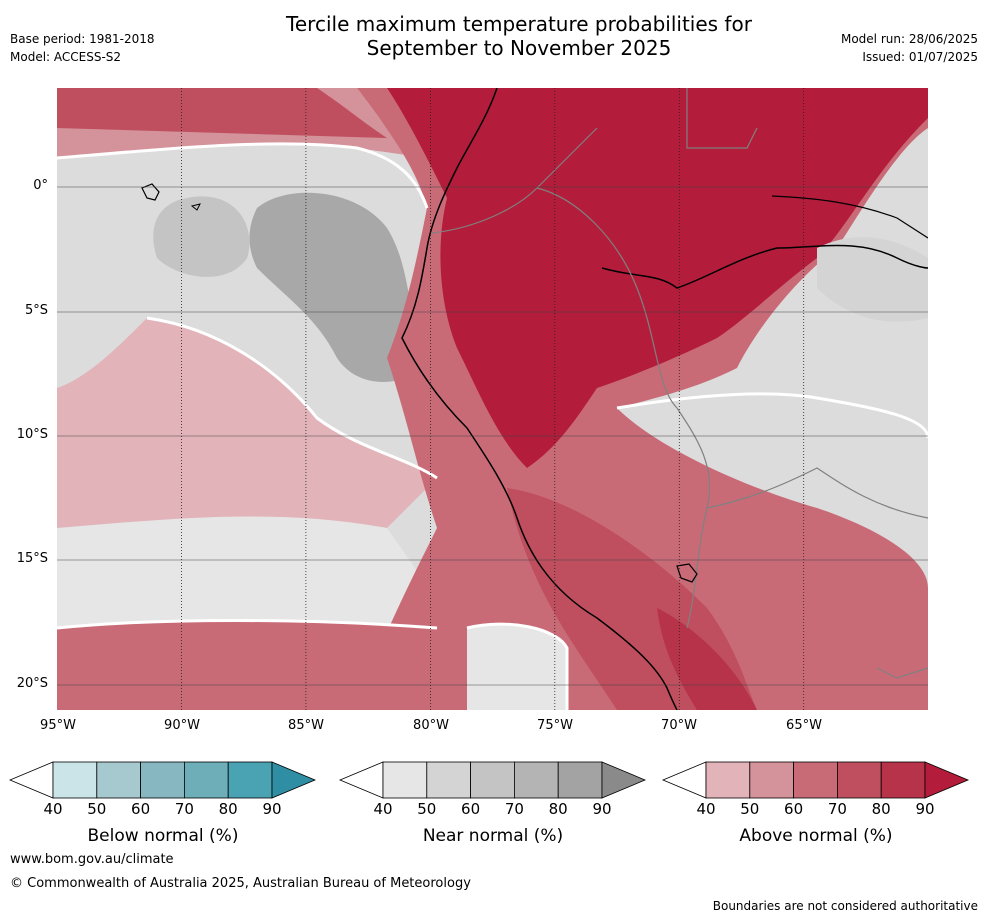 This screenshot has height=919, width=988. I want to click on lon-label-80w: 80°W, so click(431, 725).